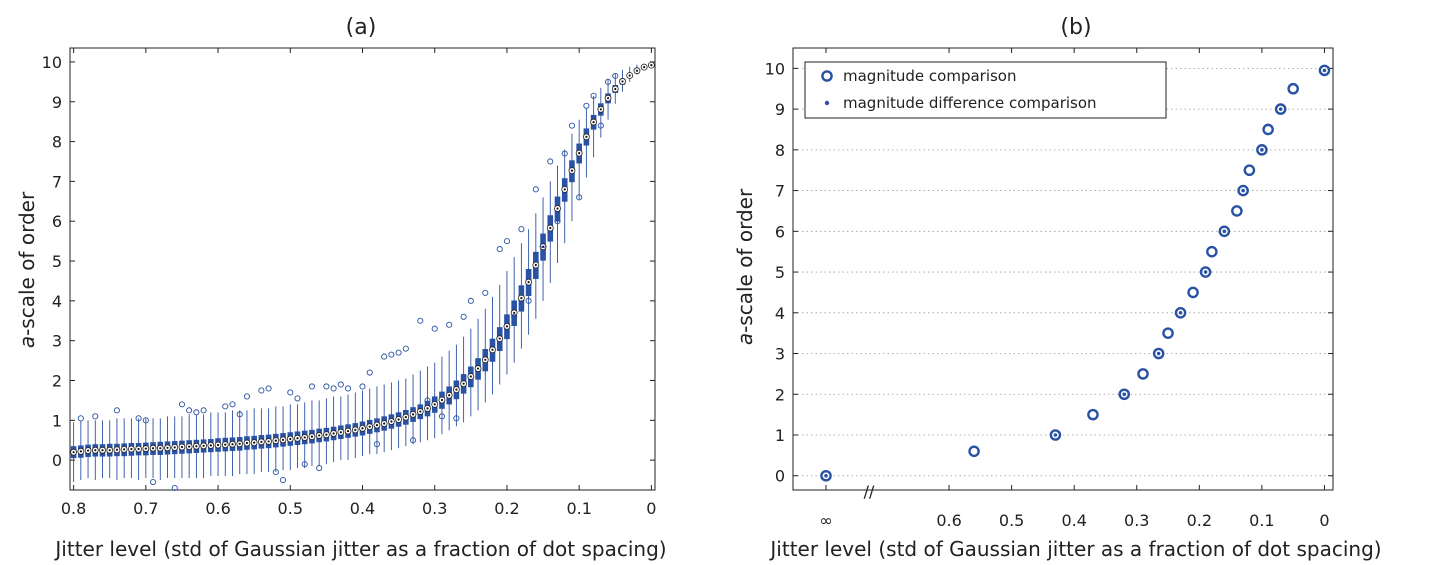 The image size is (1429, 565). Describe the element at coordinates (145, 508) in the screenshot. I see `x-tick-label: 0.7` at that location.